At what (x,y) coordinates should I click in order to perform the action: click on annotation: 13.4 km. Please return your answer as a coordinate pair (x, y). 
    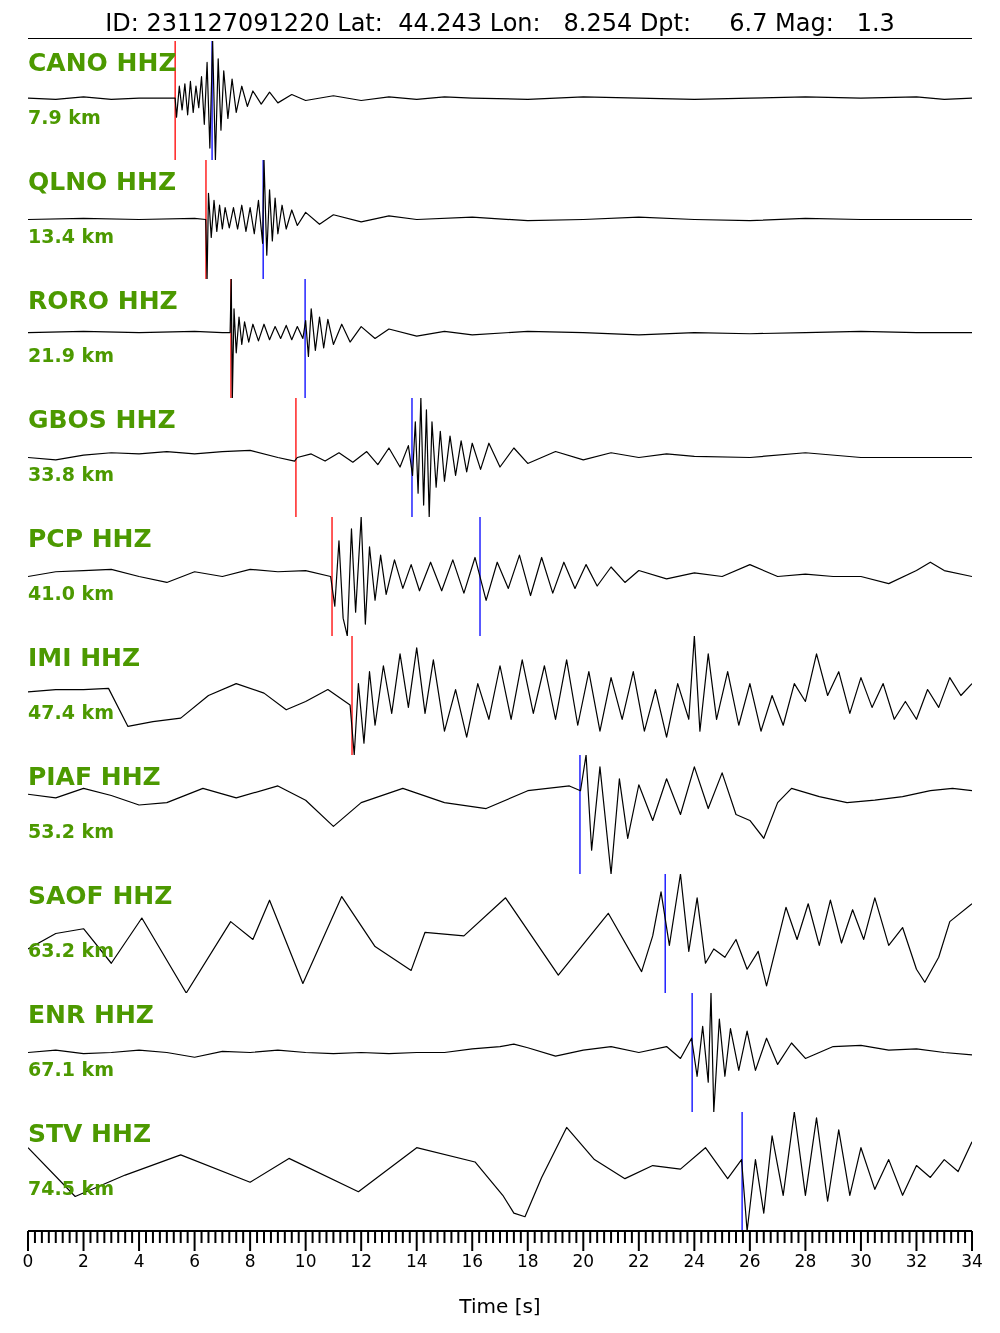
    Looking at the image, I should click on (71, 236).